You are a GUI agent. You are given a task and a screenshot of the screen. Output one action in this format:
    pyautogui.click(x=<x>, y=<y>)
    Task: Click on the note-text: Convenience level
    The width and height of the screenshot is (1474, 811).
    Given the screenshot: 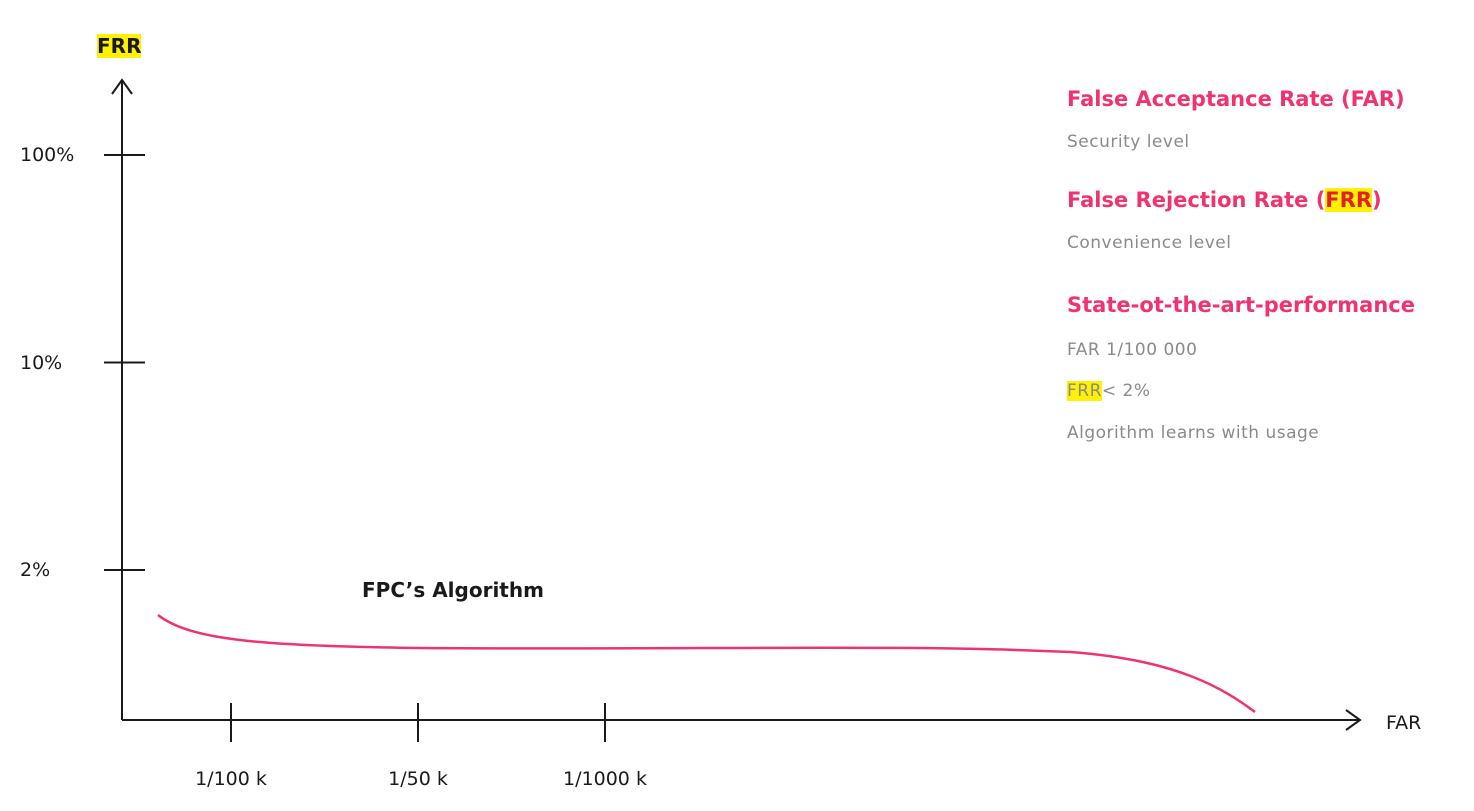 What is the action you would take?
    pyautogui.click(x=1149, y=243)
    